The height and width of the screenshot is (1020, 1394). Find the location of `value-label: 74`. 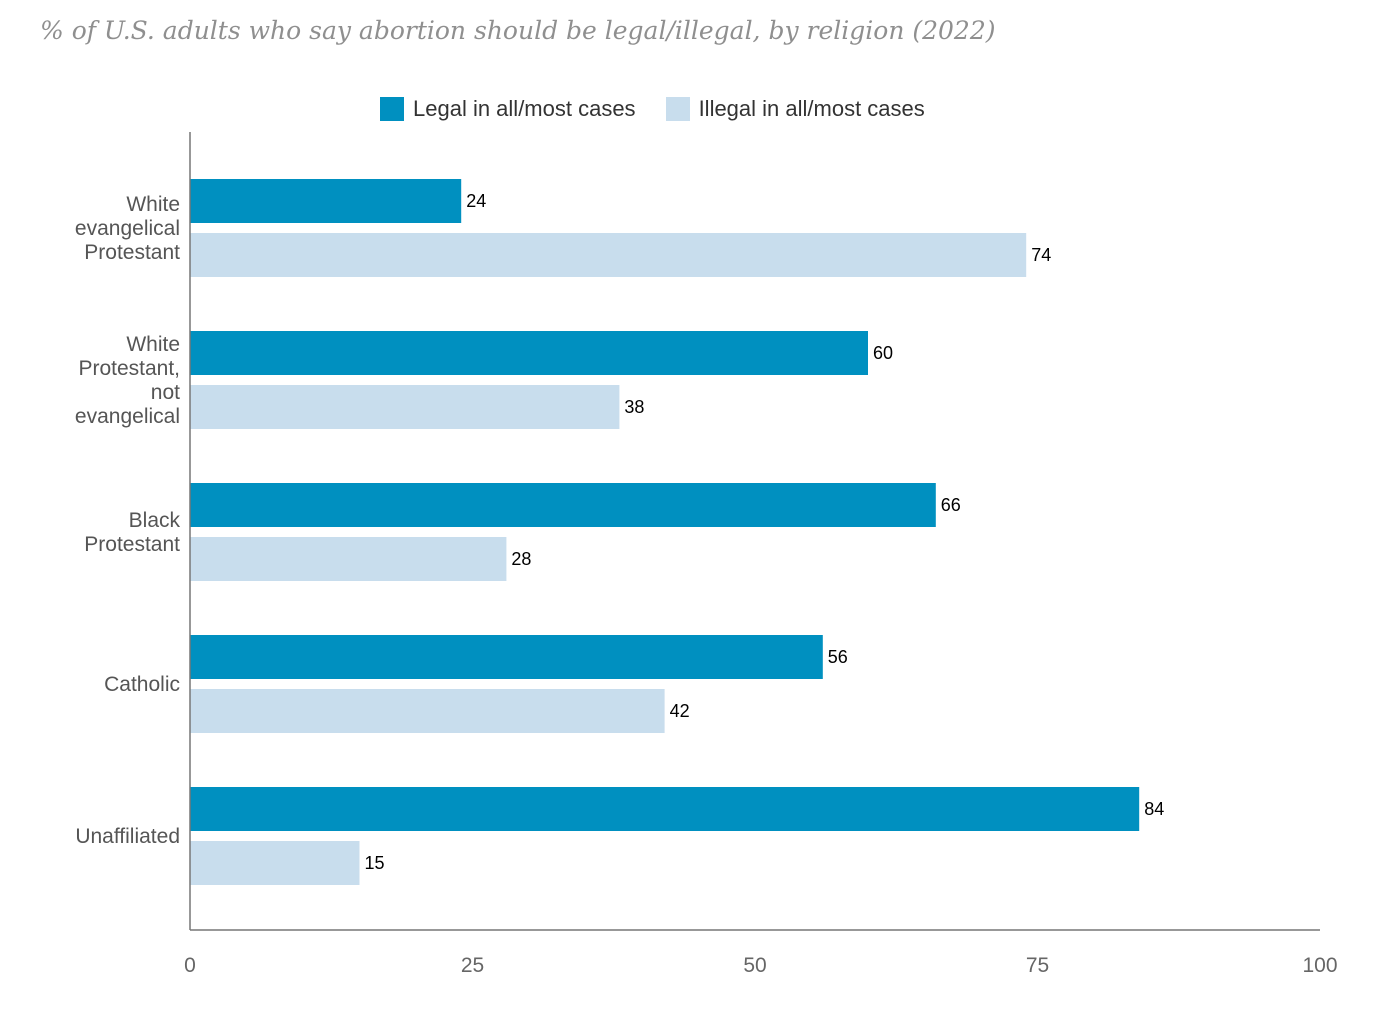

value-label: 74 is located at coordinates (1041, 255).